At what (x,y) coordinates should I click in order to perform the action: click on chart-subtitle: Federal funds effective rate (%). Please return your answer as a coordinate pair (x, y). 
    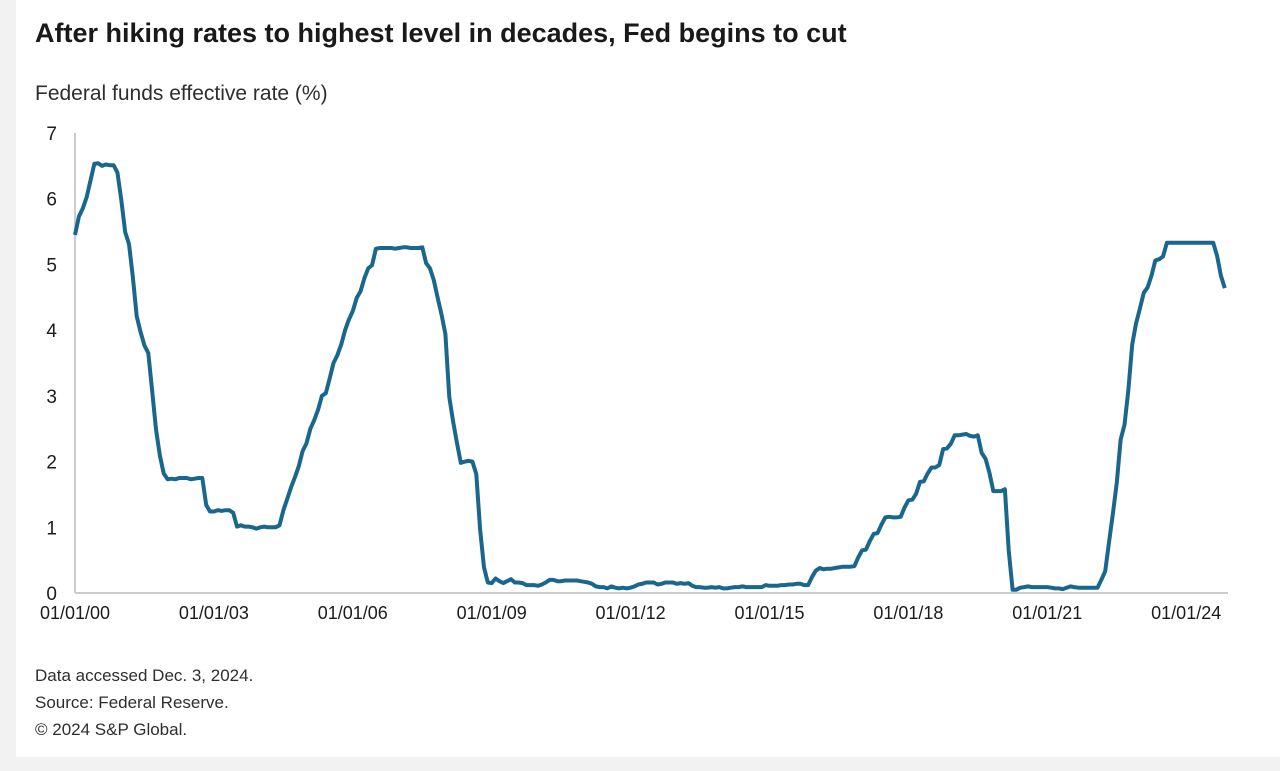
    Looking at the image, I should click on (181, 93).